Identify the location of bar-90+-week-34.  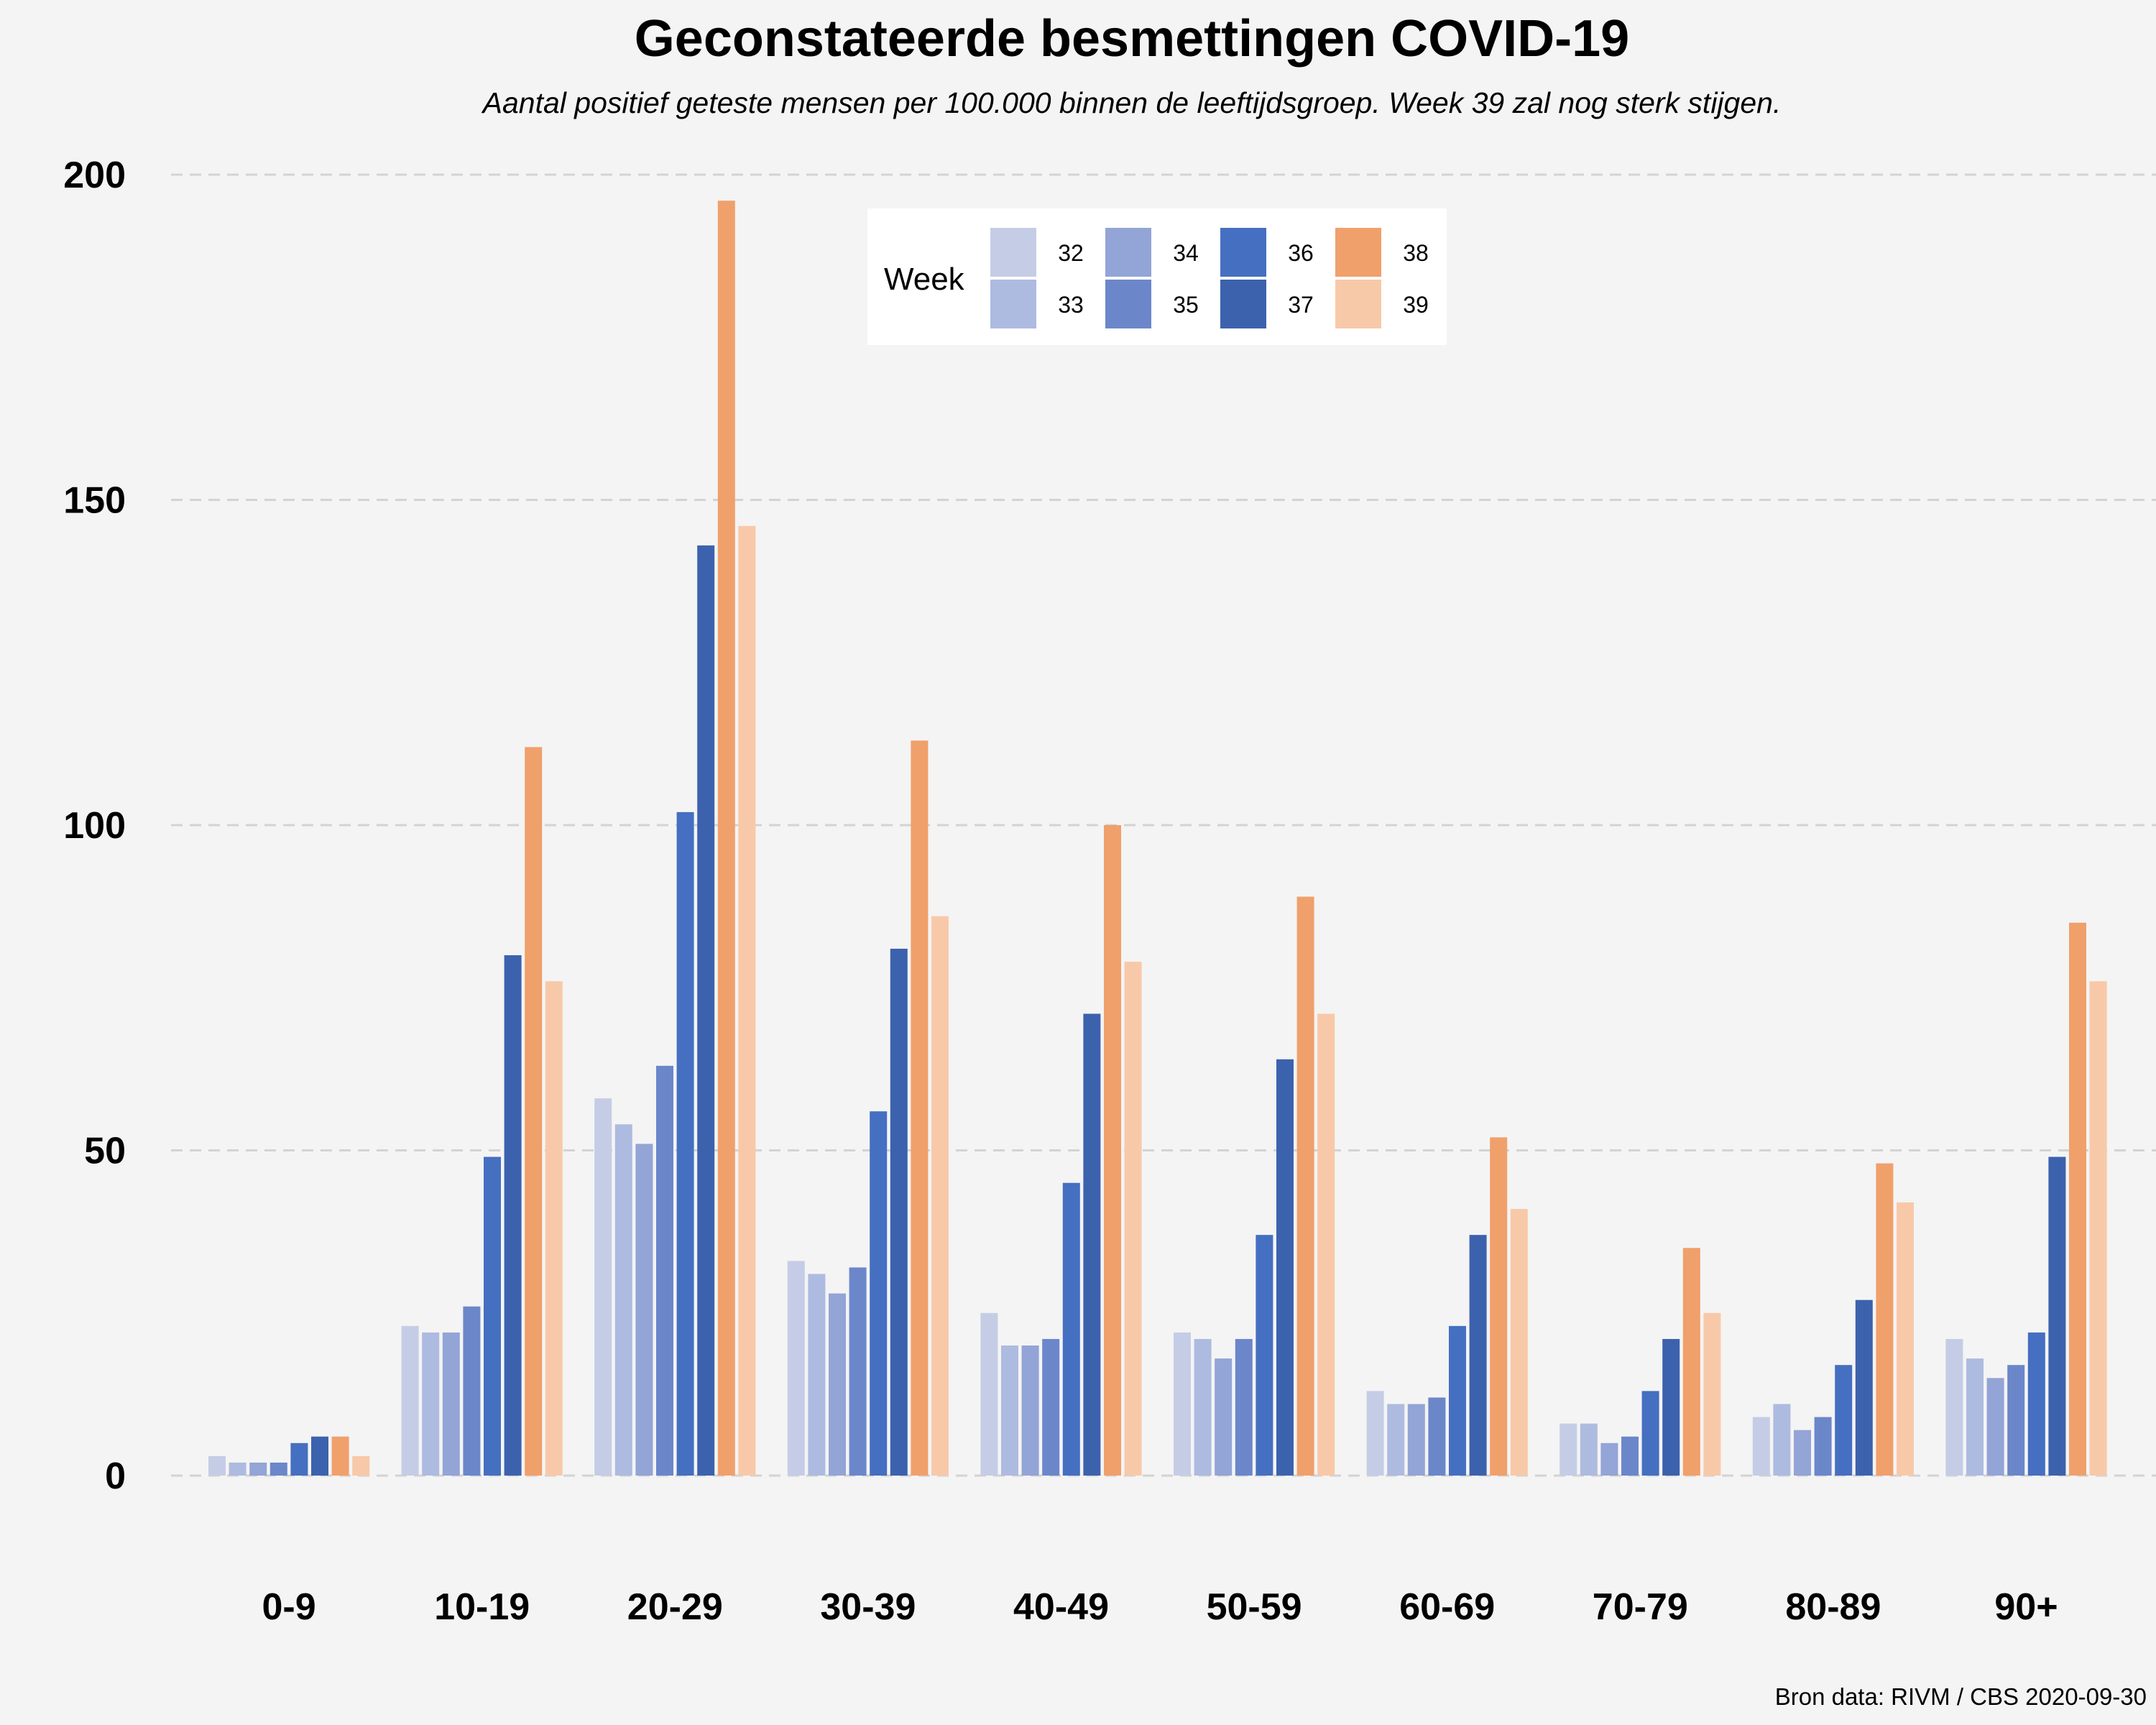
(1995, 1427).